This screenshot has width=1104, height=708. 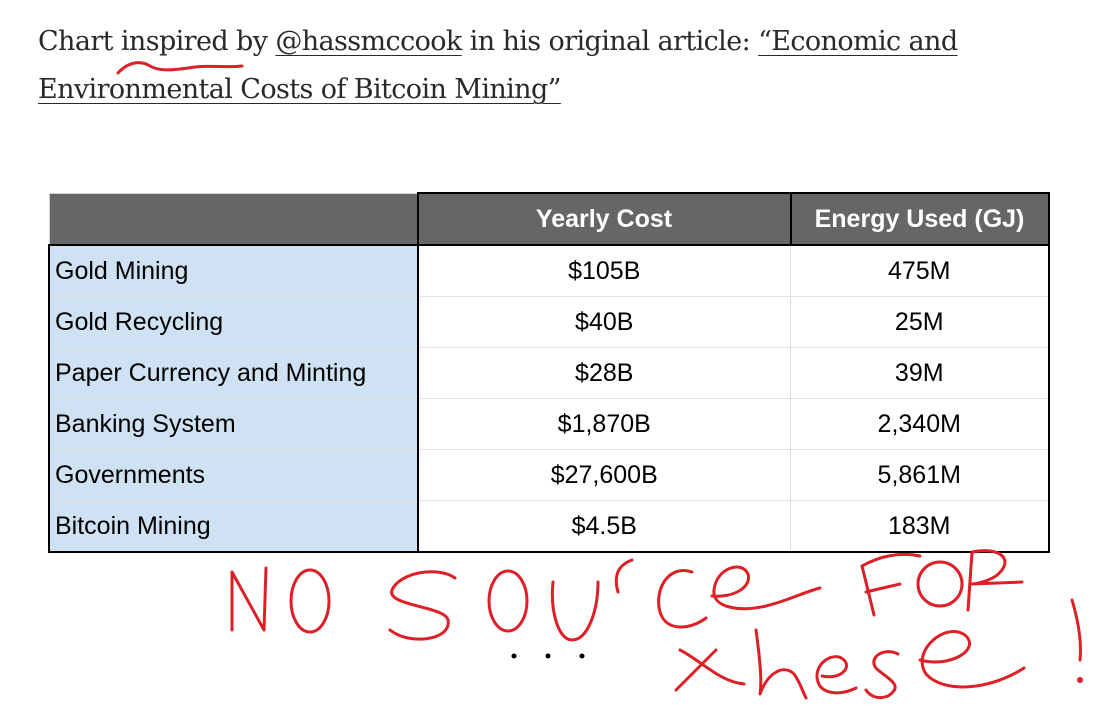 What do you see at coordinates (157, 41) in the screenshot?
I see `intro-text-before: Chart inspired by` at bounding box center [157, 41].